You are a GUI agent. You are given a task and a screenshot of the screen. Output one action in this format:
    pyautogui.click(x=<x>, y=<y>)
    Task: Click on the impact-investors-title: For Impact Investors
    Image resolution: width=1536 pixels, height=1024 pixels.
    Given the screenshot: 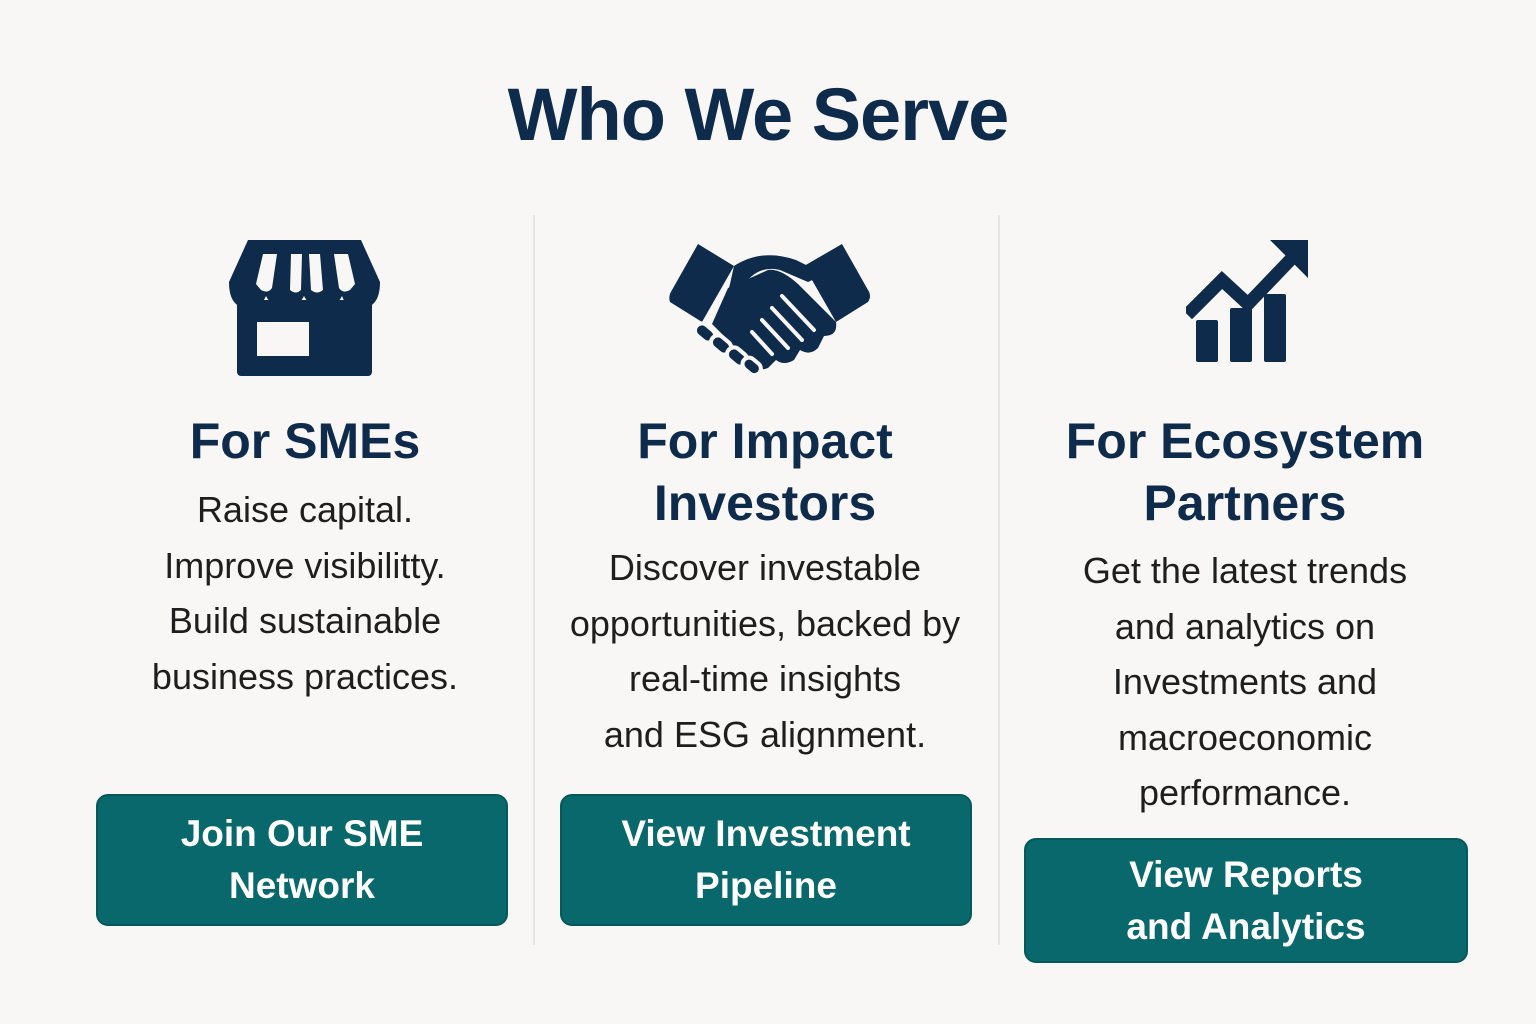 What is the action you would take?
    pyautogui.click(x=765, y=472)
    